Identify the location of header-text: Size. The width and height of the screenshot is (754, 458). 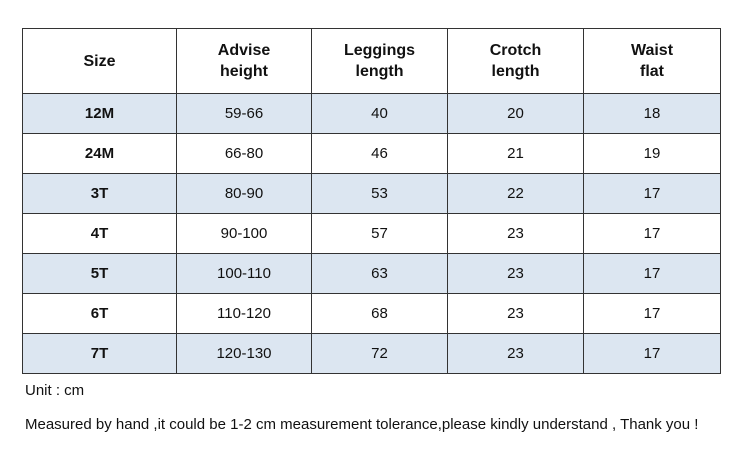
(99, 61).